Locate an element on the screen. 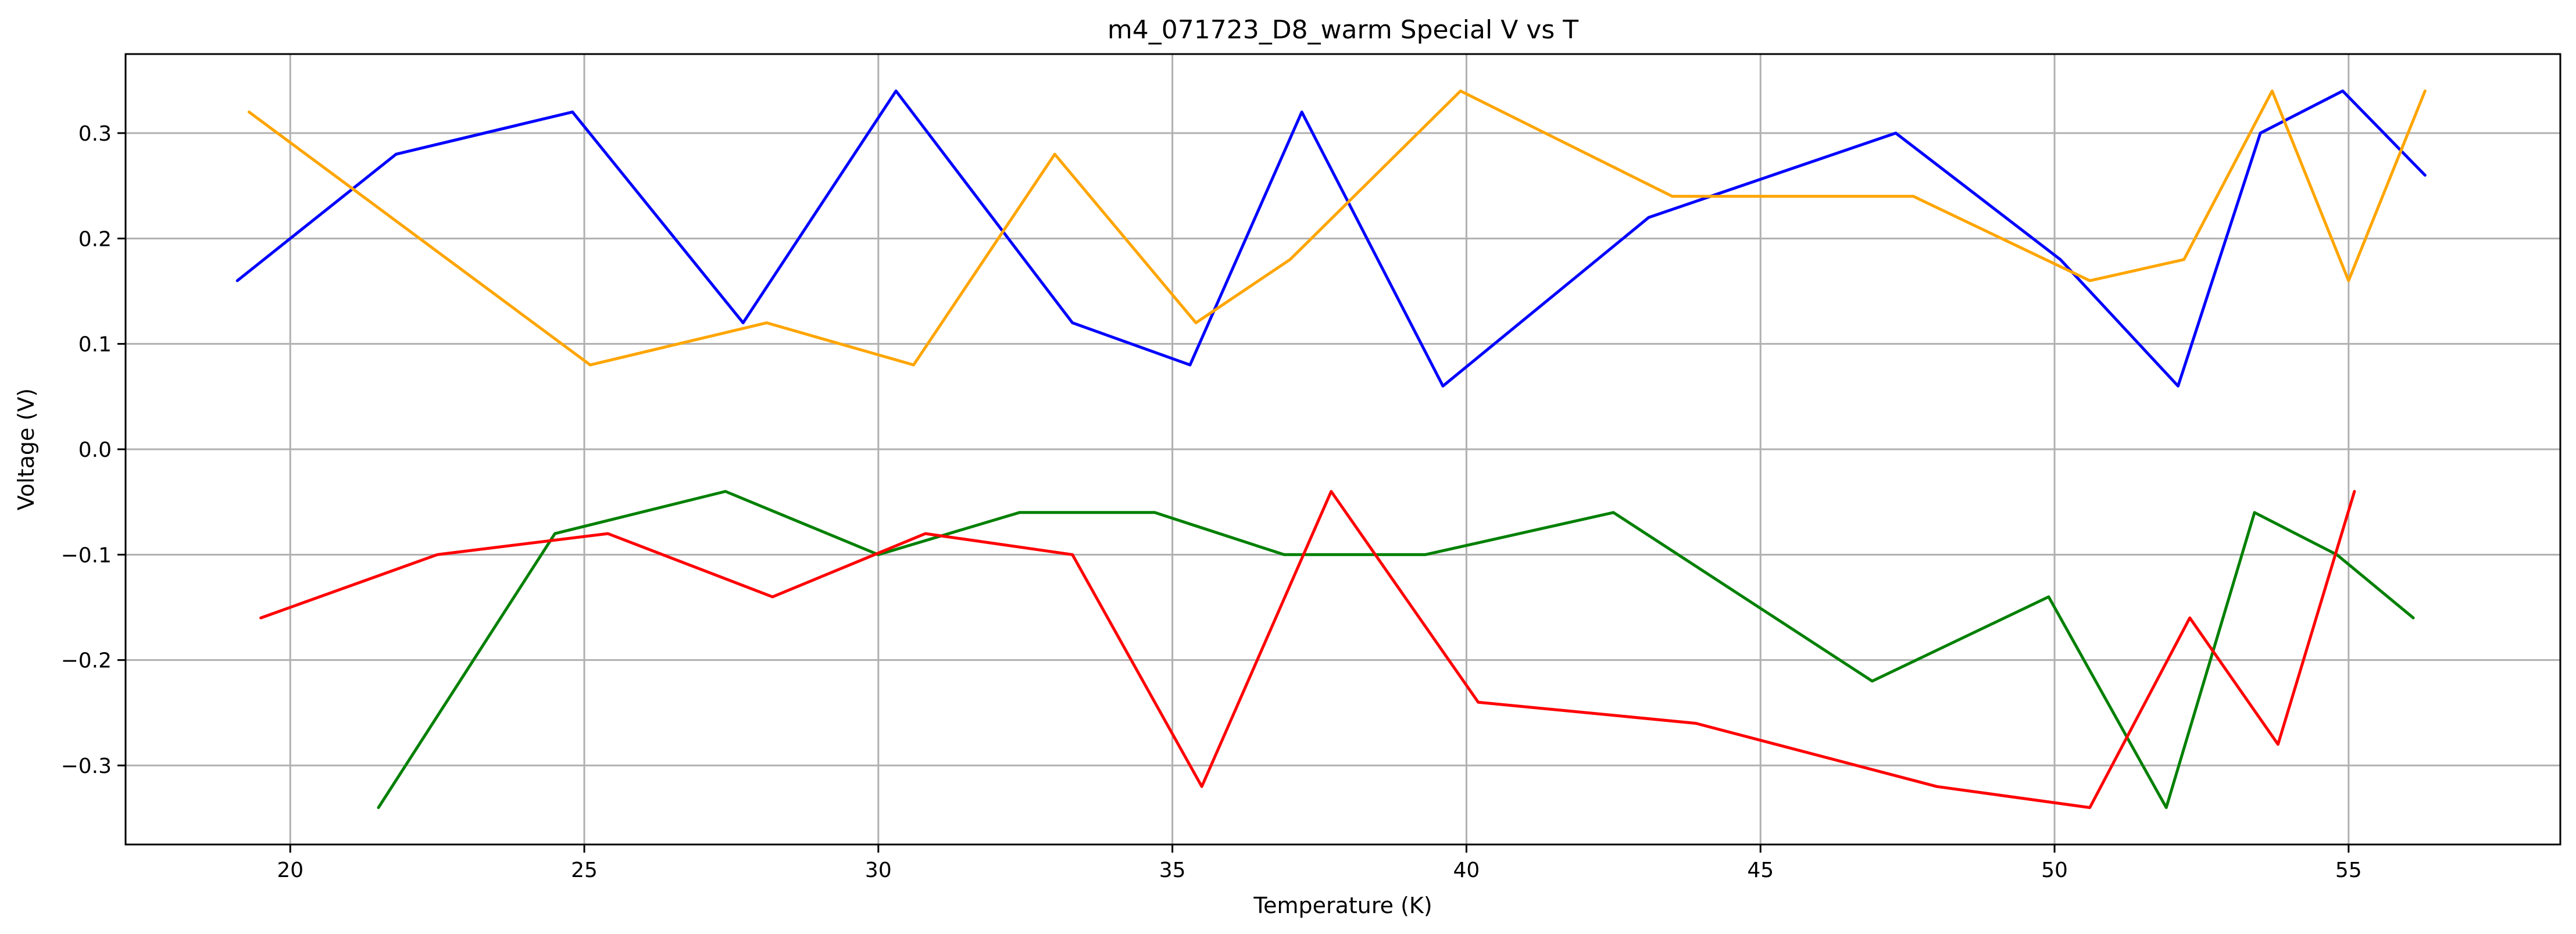 Image resolution: width=2576 pixels, height=934 pixels. x-tick-label: 55 is located at coordinates (2348, 870).